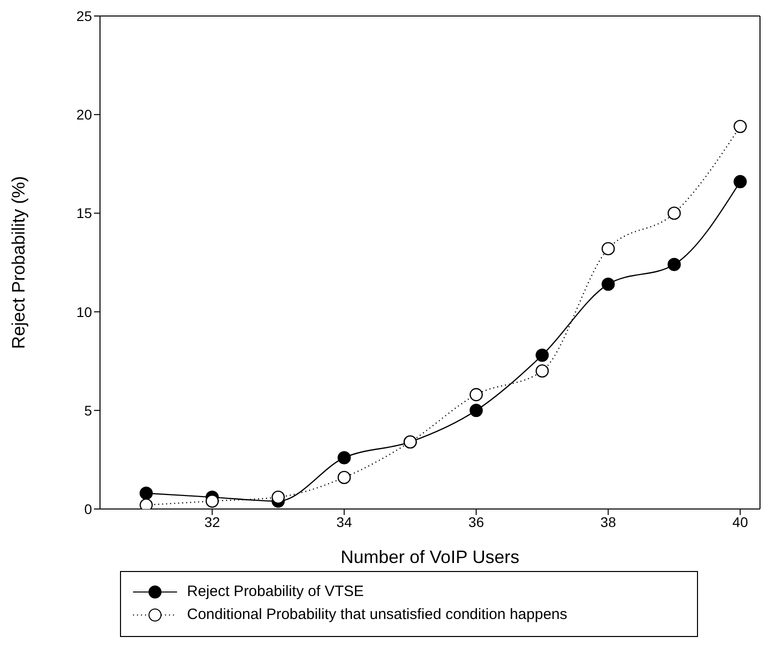 This screenshot has width=763, height=645. What do you see at coordinates (275, 591) in the screenshot?
I see `legend-label: Reject Probability of VTSE` at bounding box center [275, 591].